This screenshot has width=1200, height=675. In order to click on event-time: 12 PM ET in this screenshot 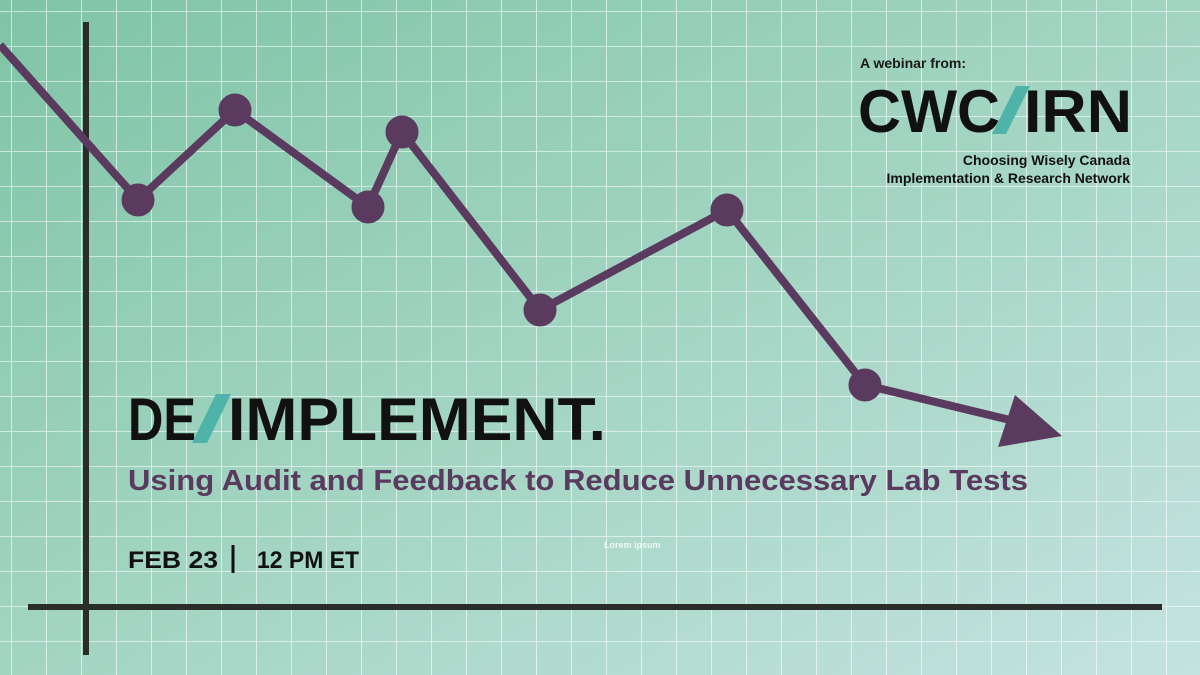, I will do `click(308, 560)`.